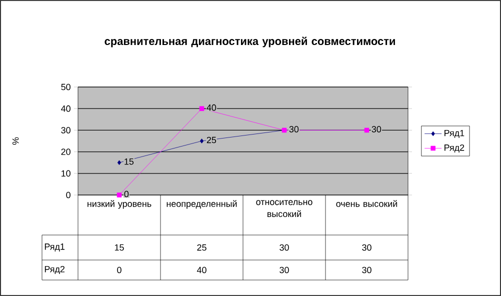  Describe the element at coordinates (126, 194) in the screenshot. I see `text: 0` at that location.